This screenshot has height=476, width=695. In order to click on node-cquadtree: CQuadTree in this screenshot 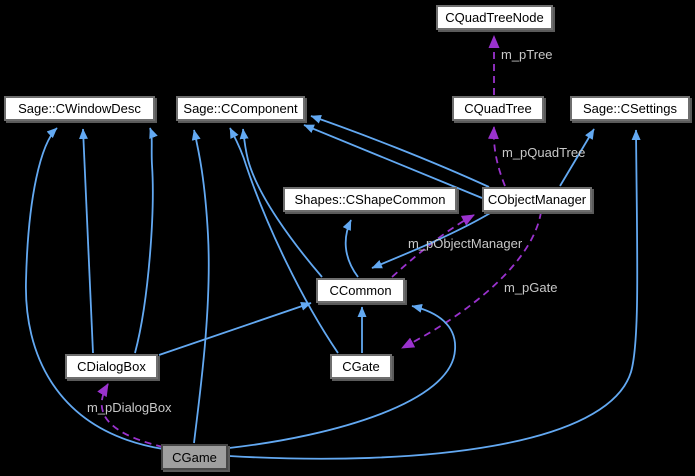, I will do `click(498, 108)`.